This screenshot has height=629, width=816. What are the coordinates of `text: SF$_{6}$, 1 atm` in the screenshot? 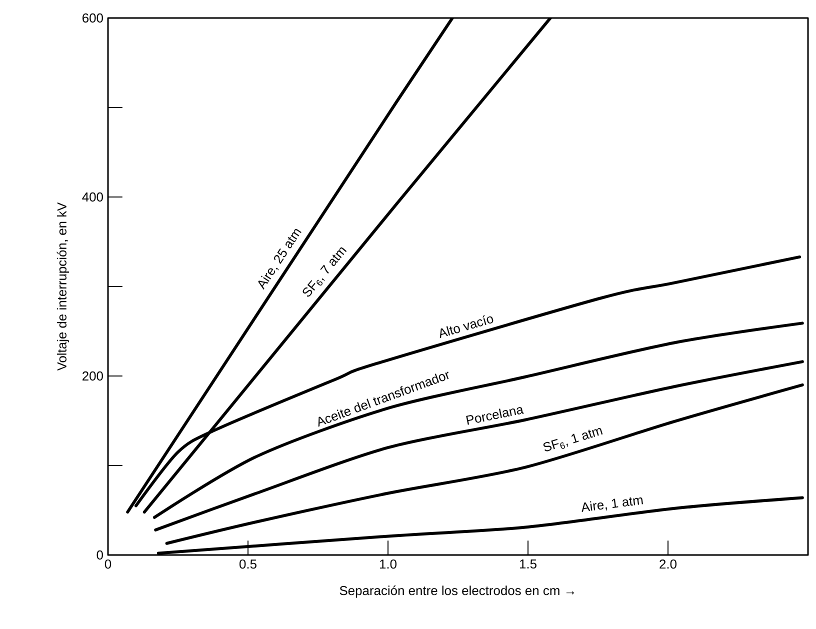 It's located at (573, 440).